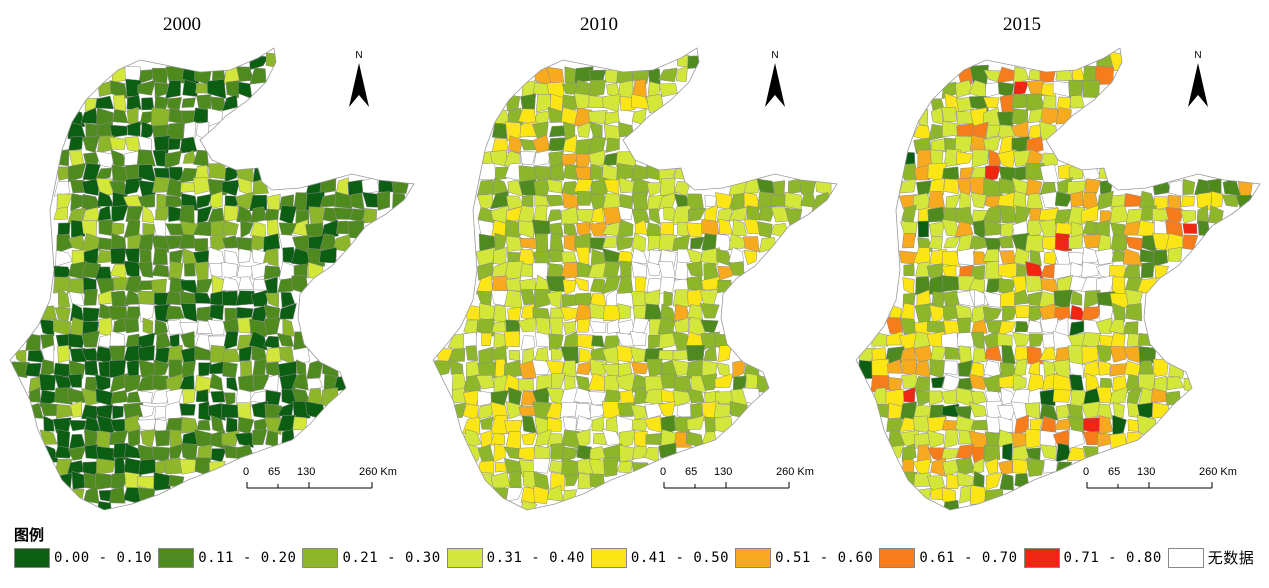  What do you see at coordinates (1158, 481) in the screenshot?
I see `scale-bar: 0 65 130 260 Km` at bounding box center [1158, 481].